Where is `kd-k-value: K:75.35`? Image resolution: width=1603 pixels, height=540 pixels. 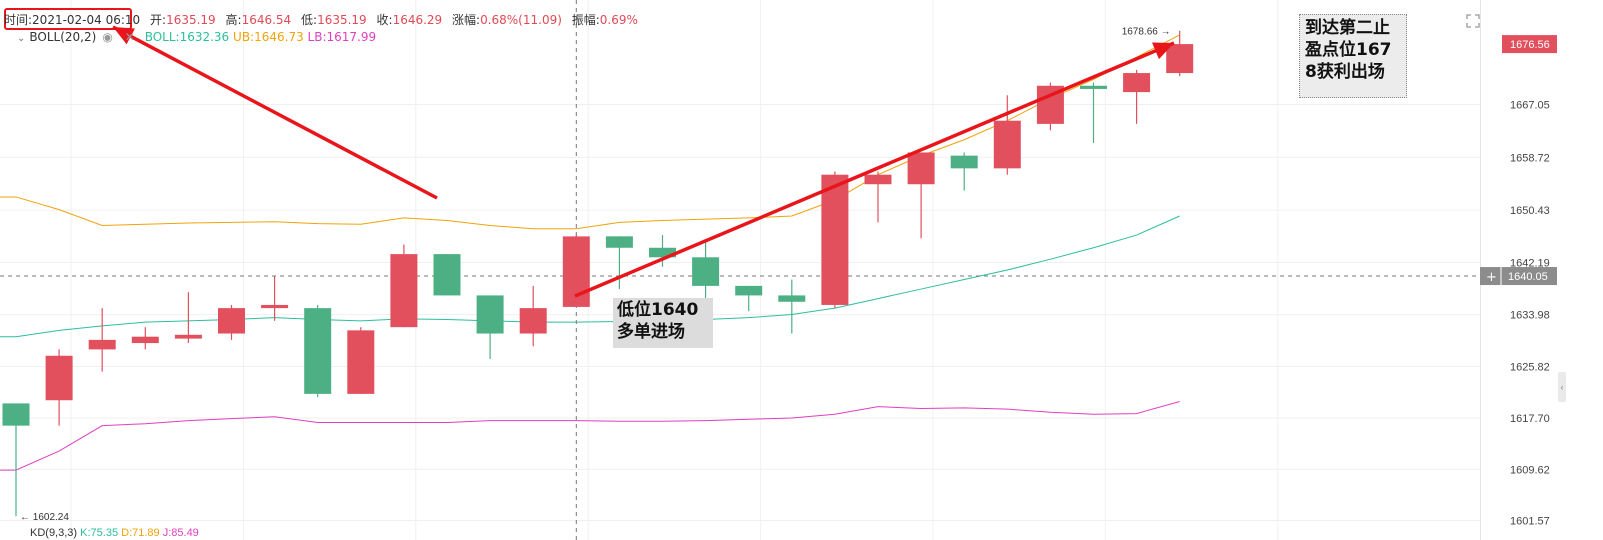 kd-k-value: K:75.35 is located at coordinates (99, 533).